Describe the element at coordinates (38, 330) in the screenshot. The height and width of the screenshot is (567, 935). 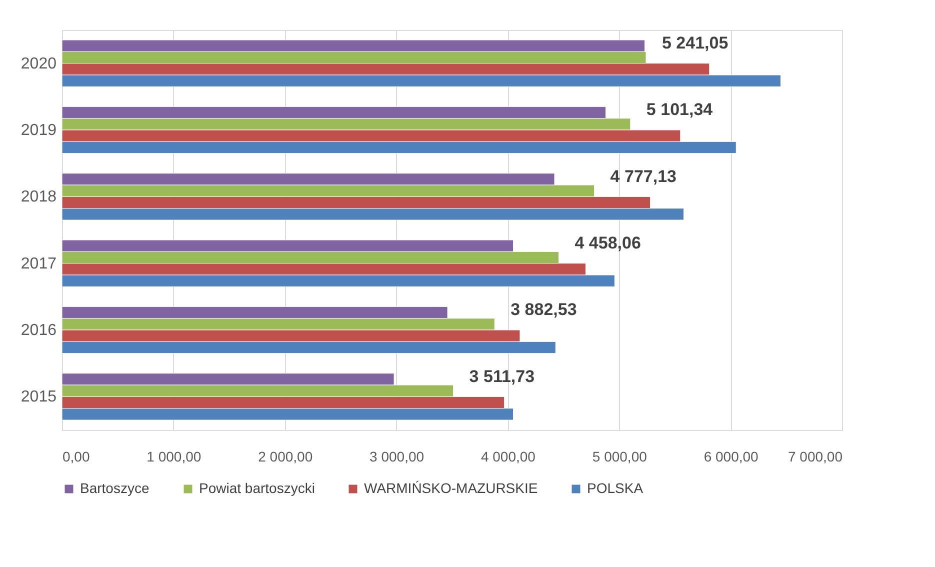
I see `y-tick-label: 2016` at that location.